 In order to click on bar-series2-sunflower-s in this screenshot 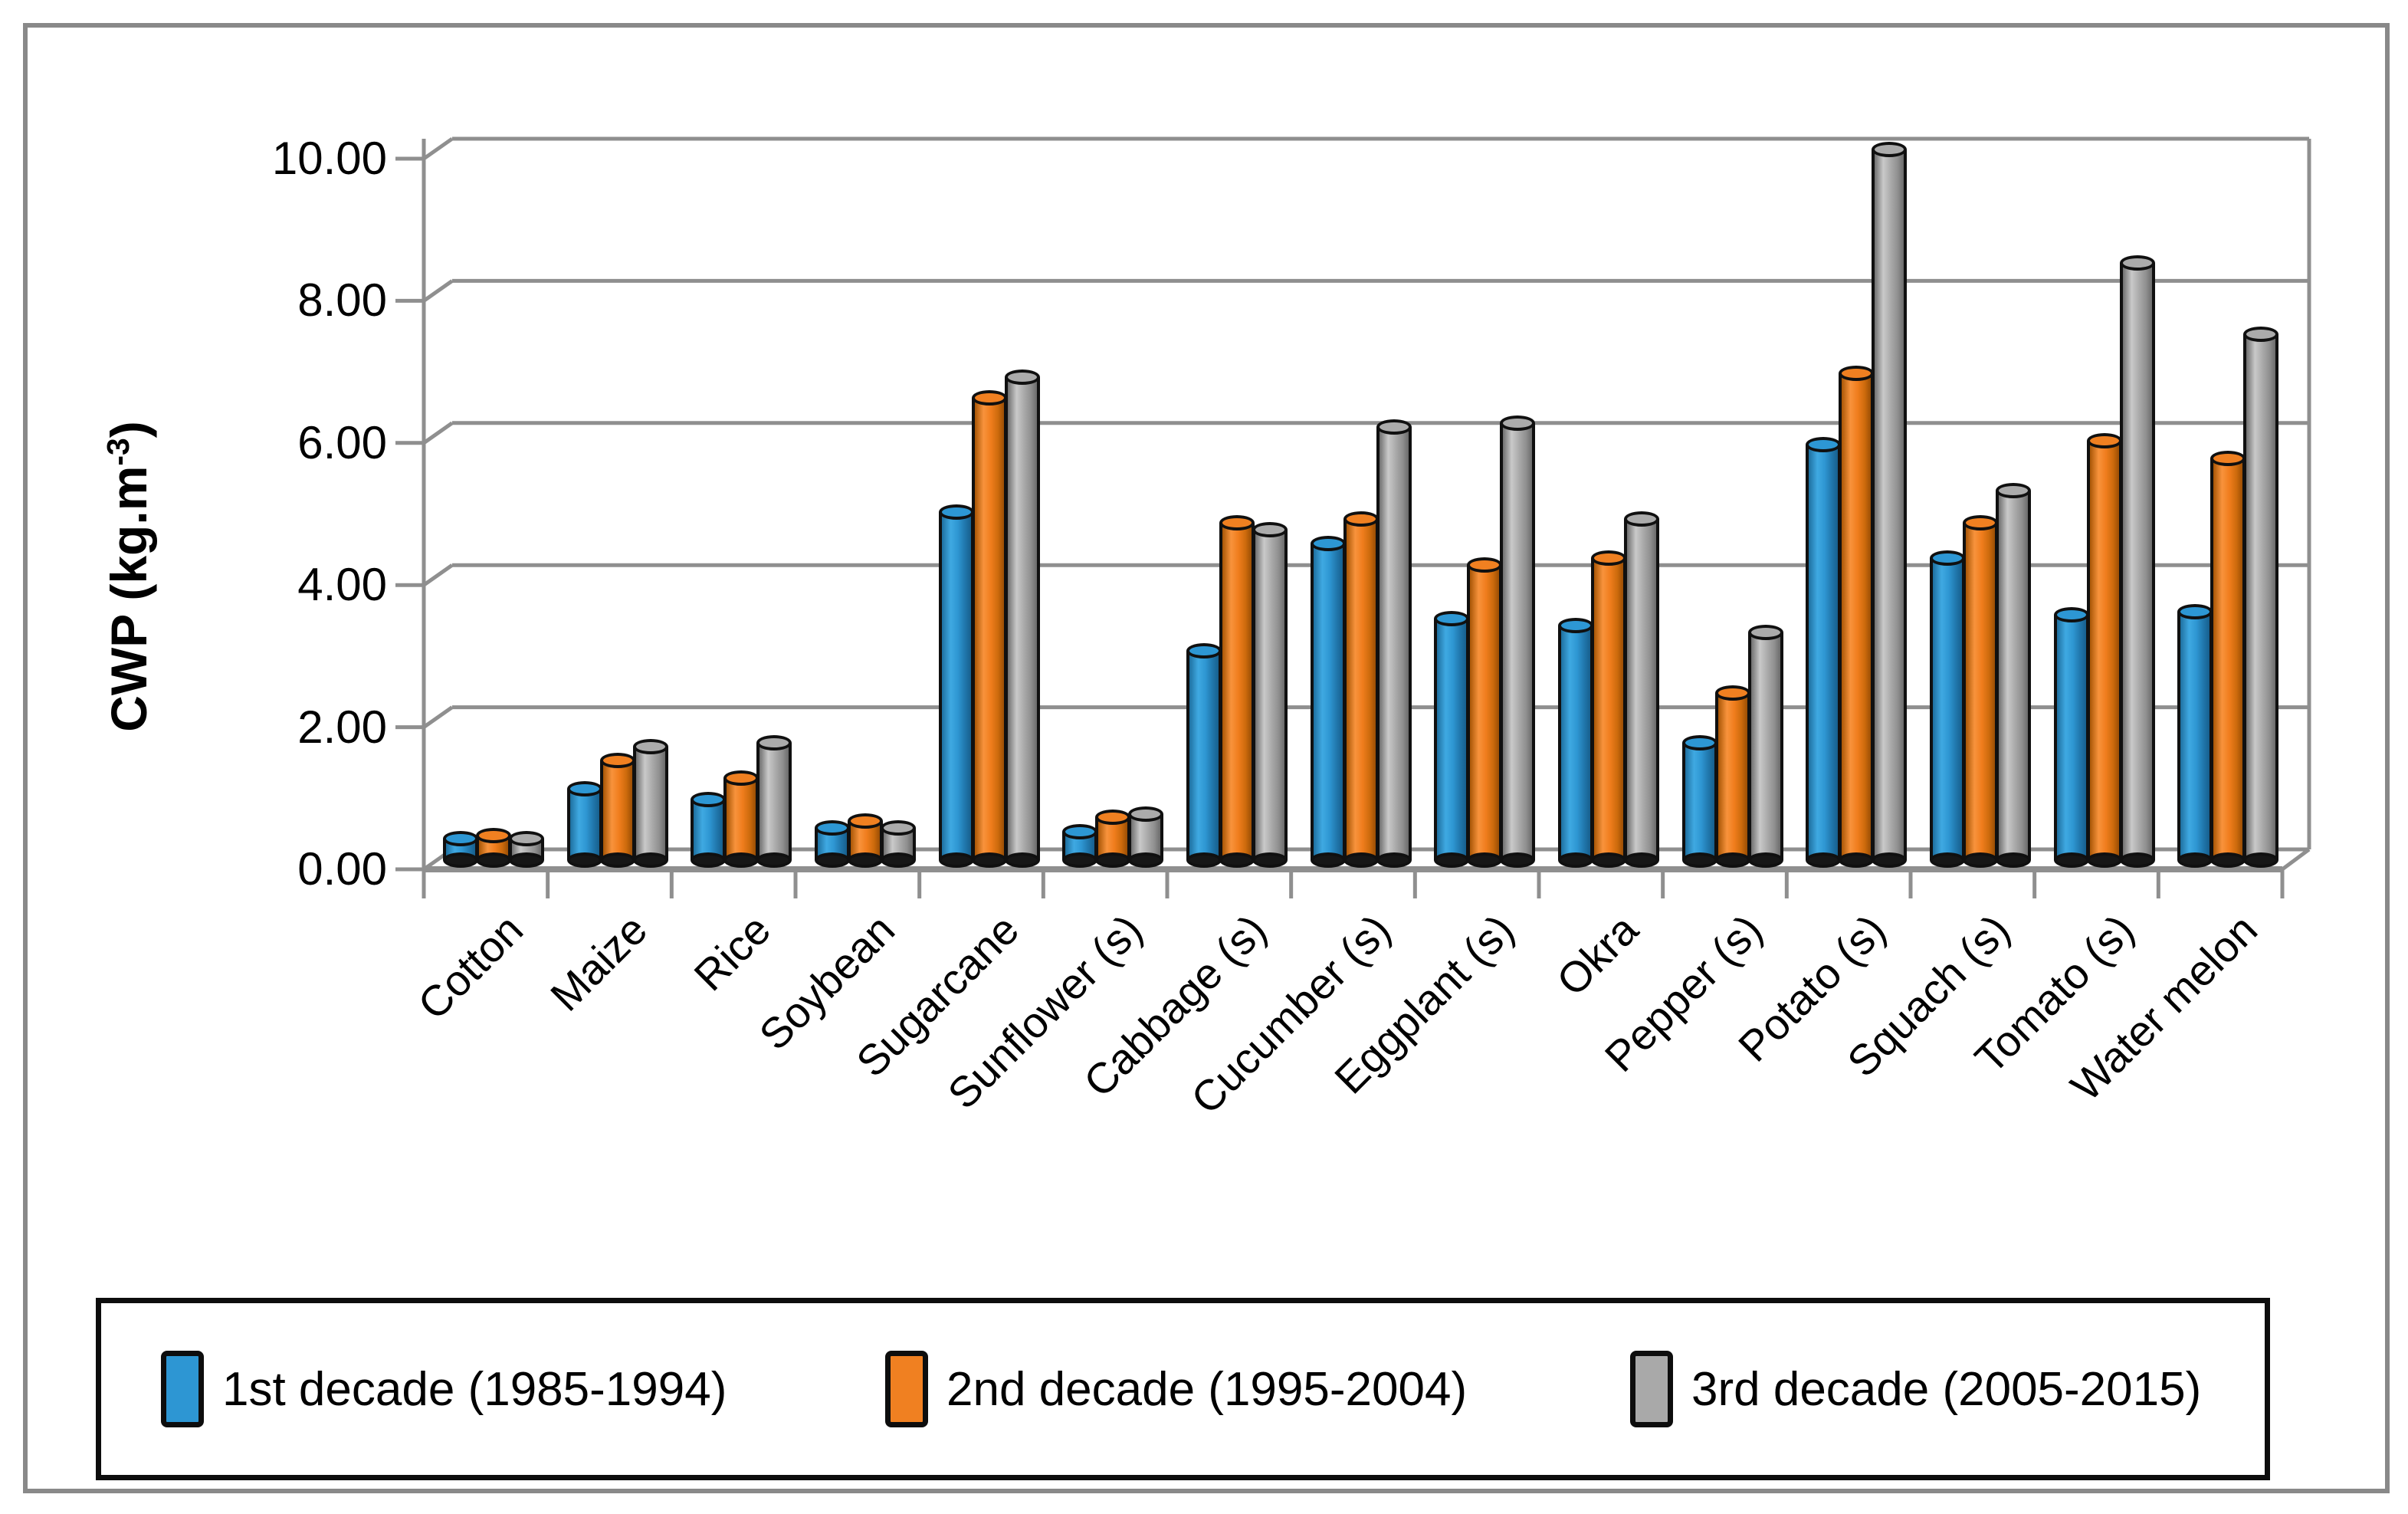, I will do `click(1113, 839)`.